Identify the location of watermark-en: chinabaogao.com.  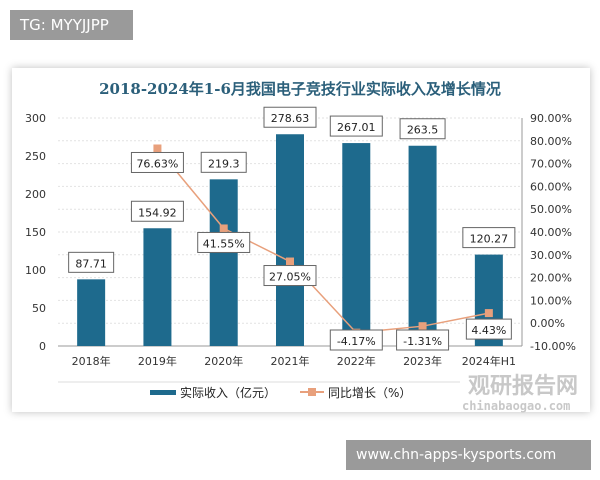
(516, 406).